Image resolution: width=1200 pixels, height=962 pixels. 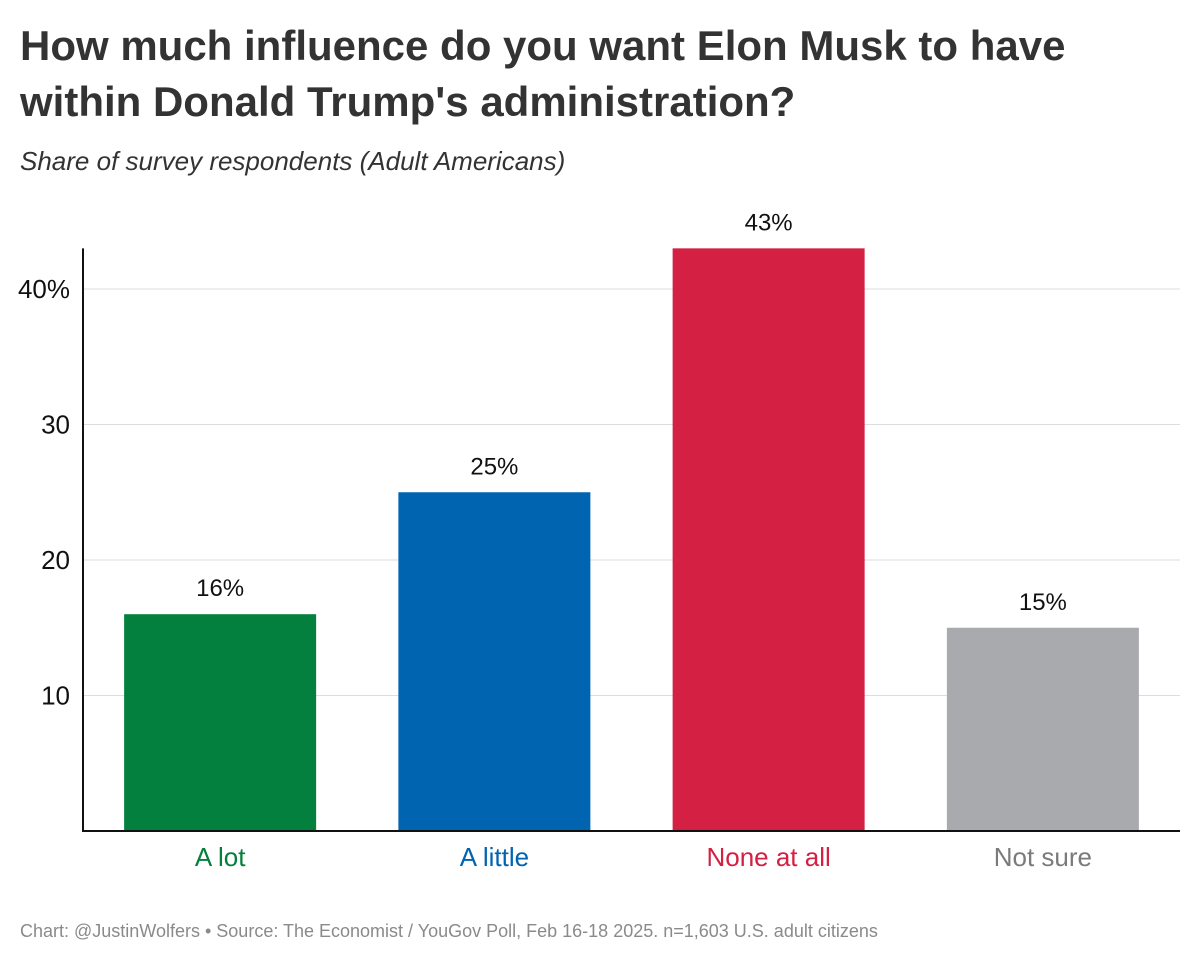 What do you see at coordinates (55, 696) in the screenshot?
I see `y-tick-label: 10` at bounding box center [55, 696].